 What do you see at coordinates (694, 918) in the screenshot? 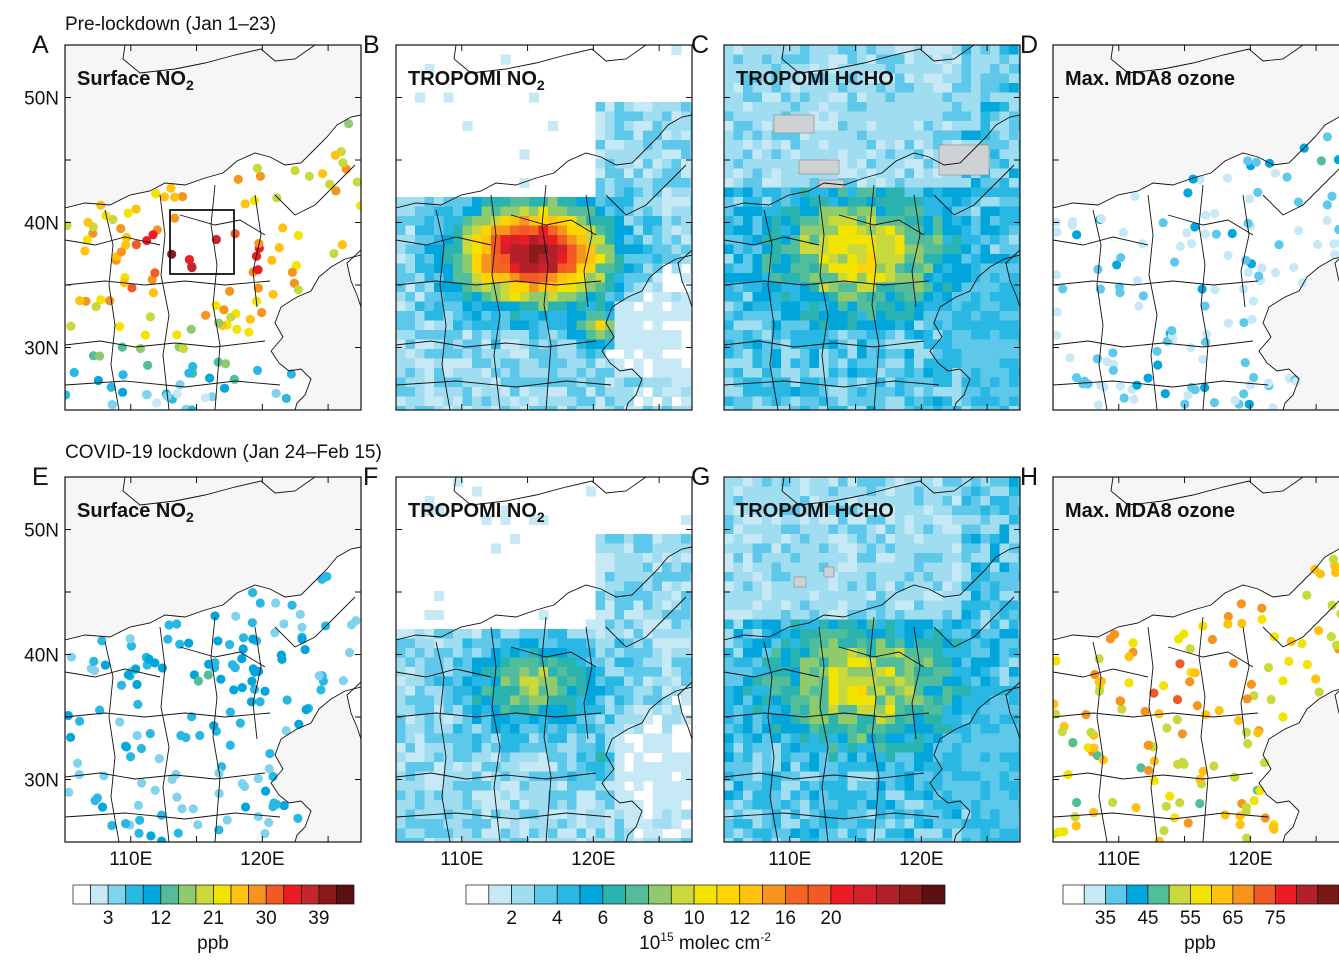
I see `colorbar-tick-label: 10` at bounding box center [694, 918].